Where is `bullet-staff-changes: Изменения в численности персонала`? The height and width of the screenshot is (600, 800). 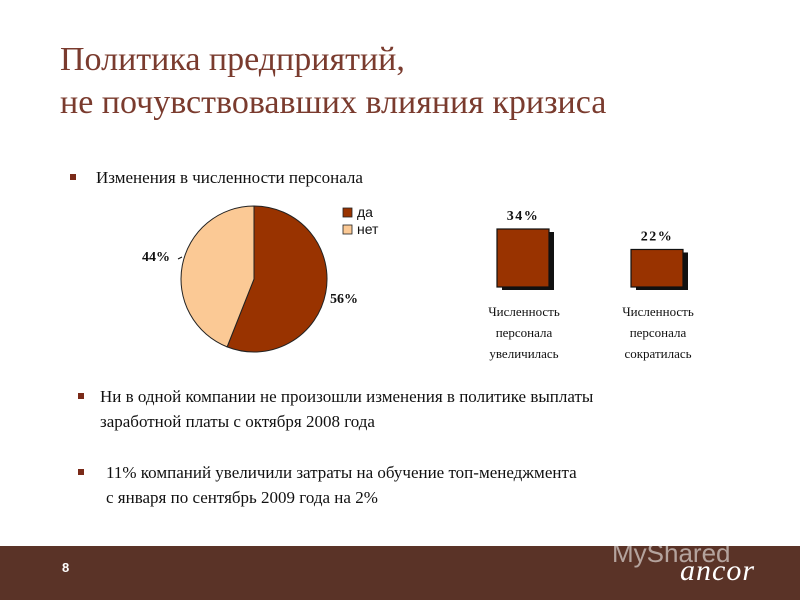
bullet-staff-changes: Изменения в численности персонала is located at coordinates (280, 178).